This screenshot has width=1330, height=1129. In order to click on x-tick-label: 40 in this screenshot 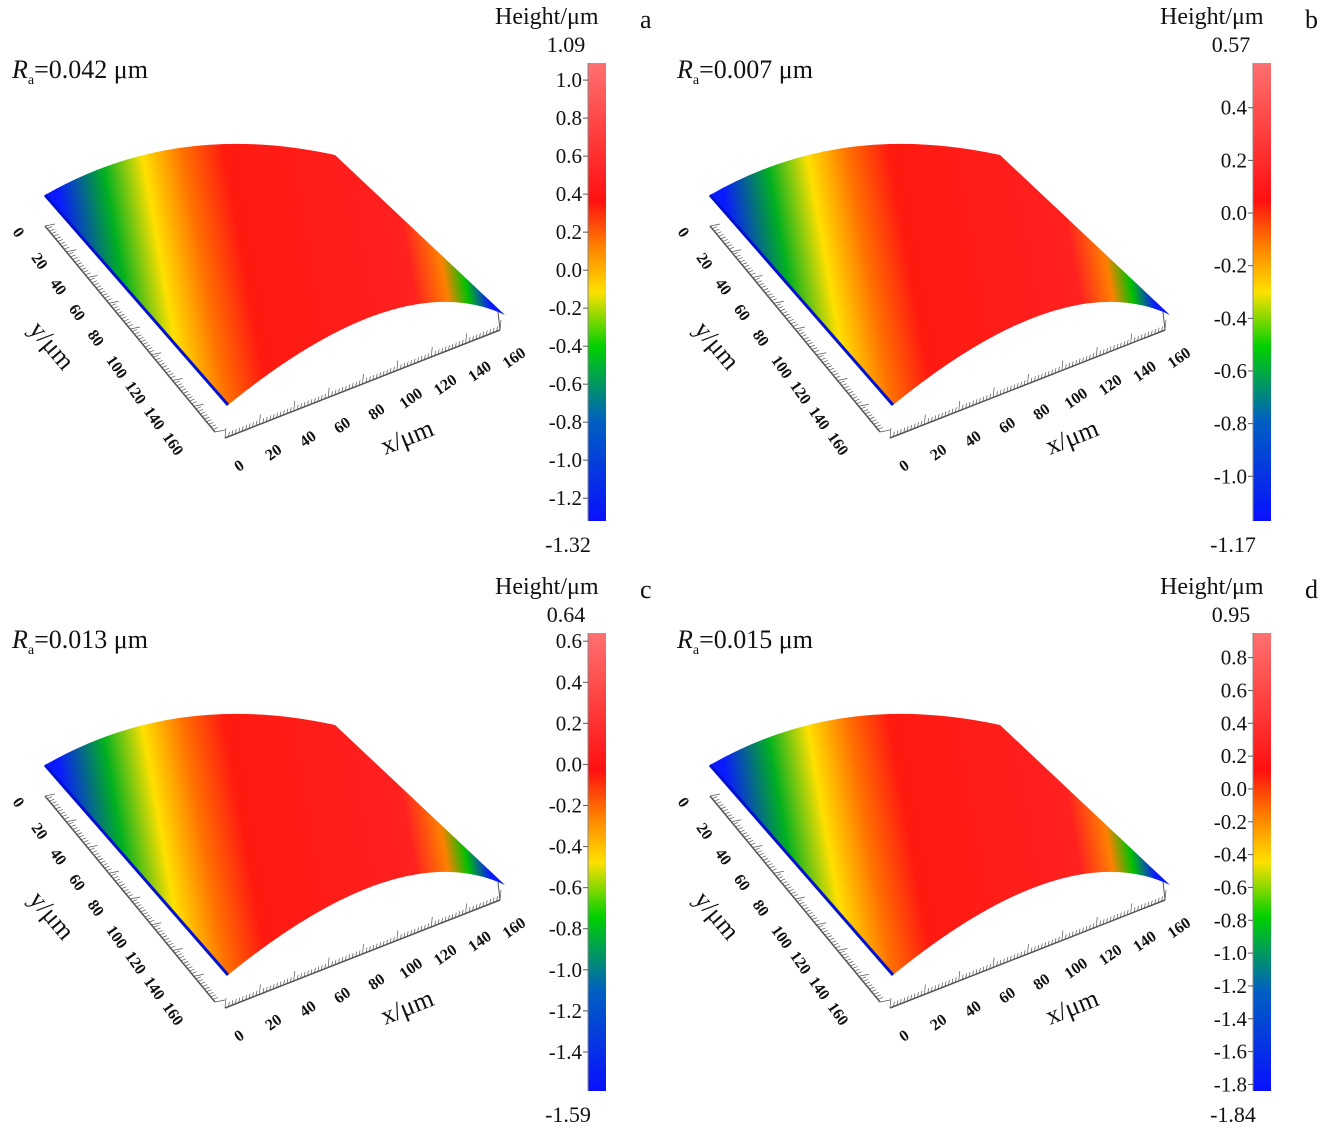, I will do `click(308, 1009)`.